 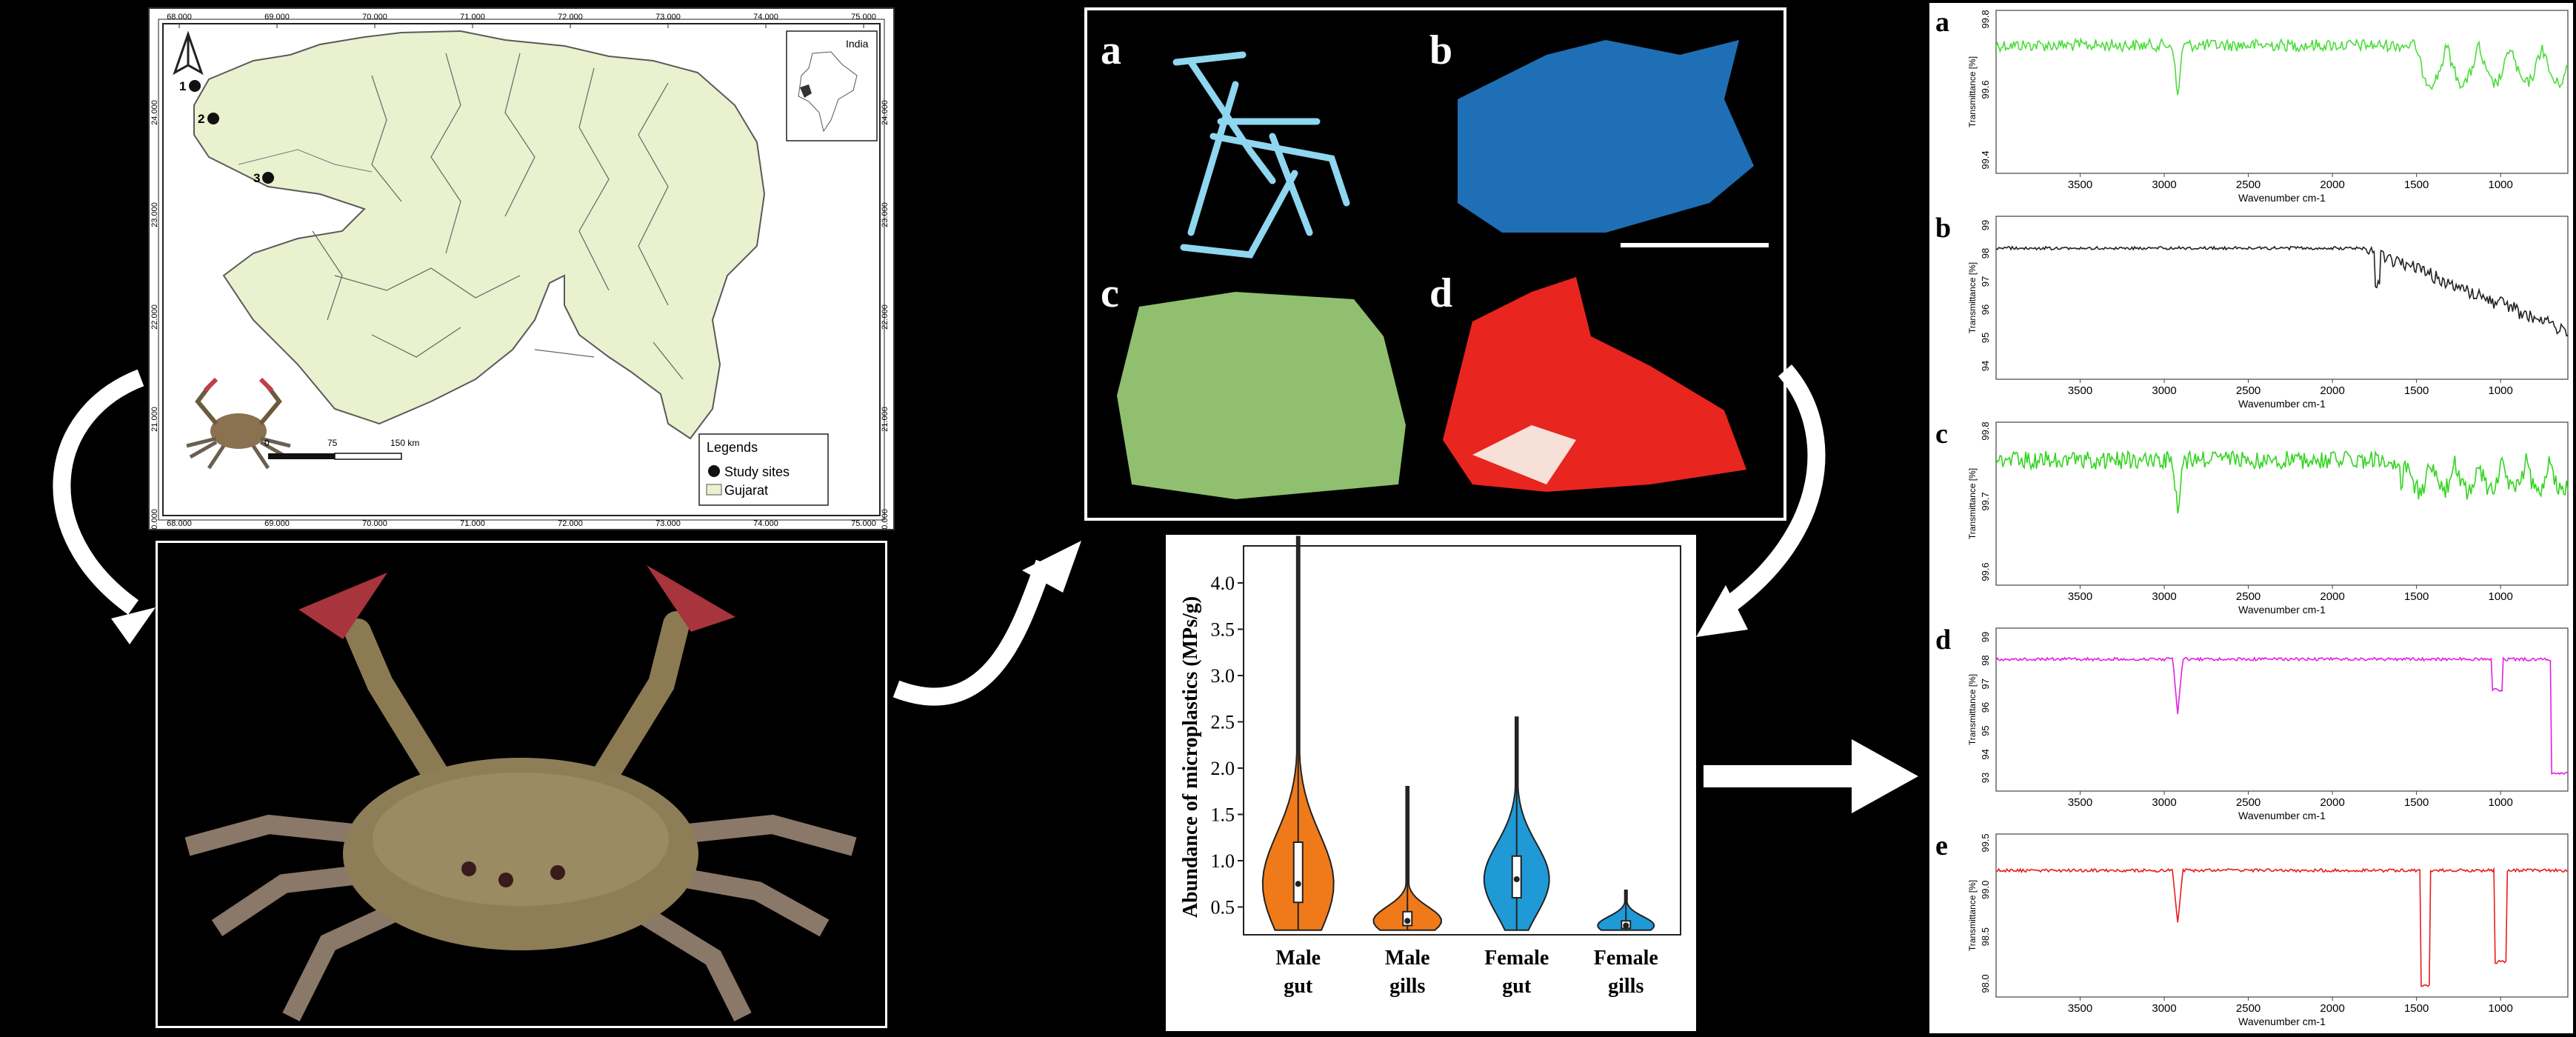 I want to click on panel-label-d: d, so click(x=1440, y=293).